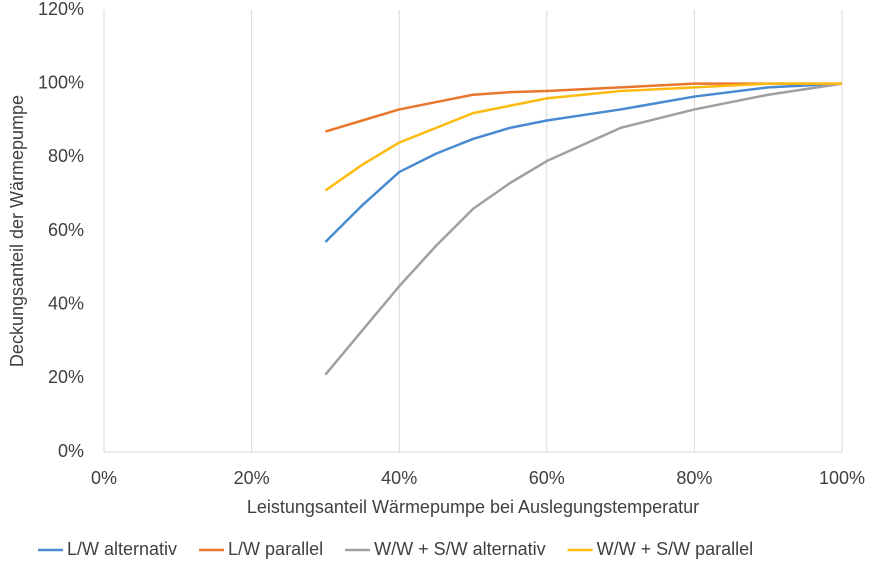 Image resolution: width=872 pixels, height=565 pixels. Describe the element at coordinates (66, 377) in the screenshot. I see `y-tick-label: 20%` at that location.